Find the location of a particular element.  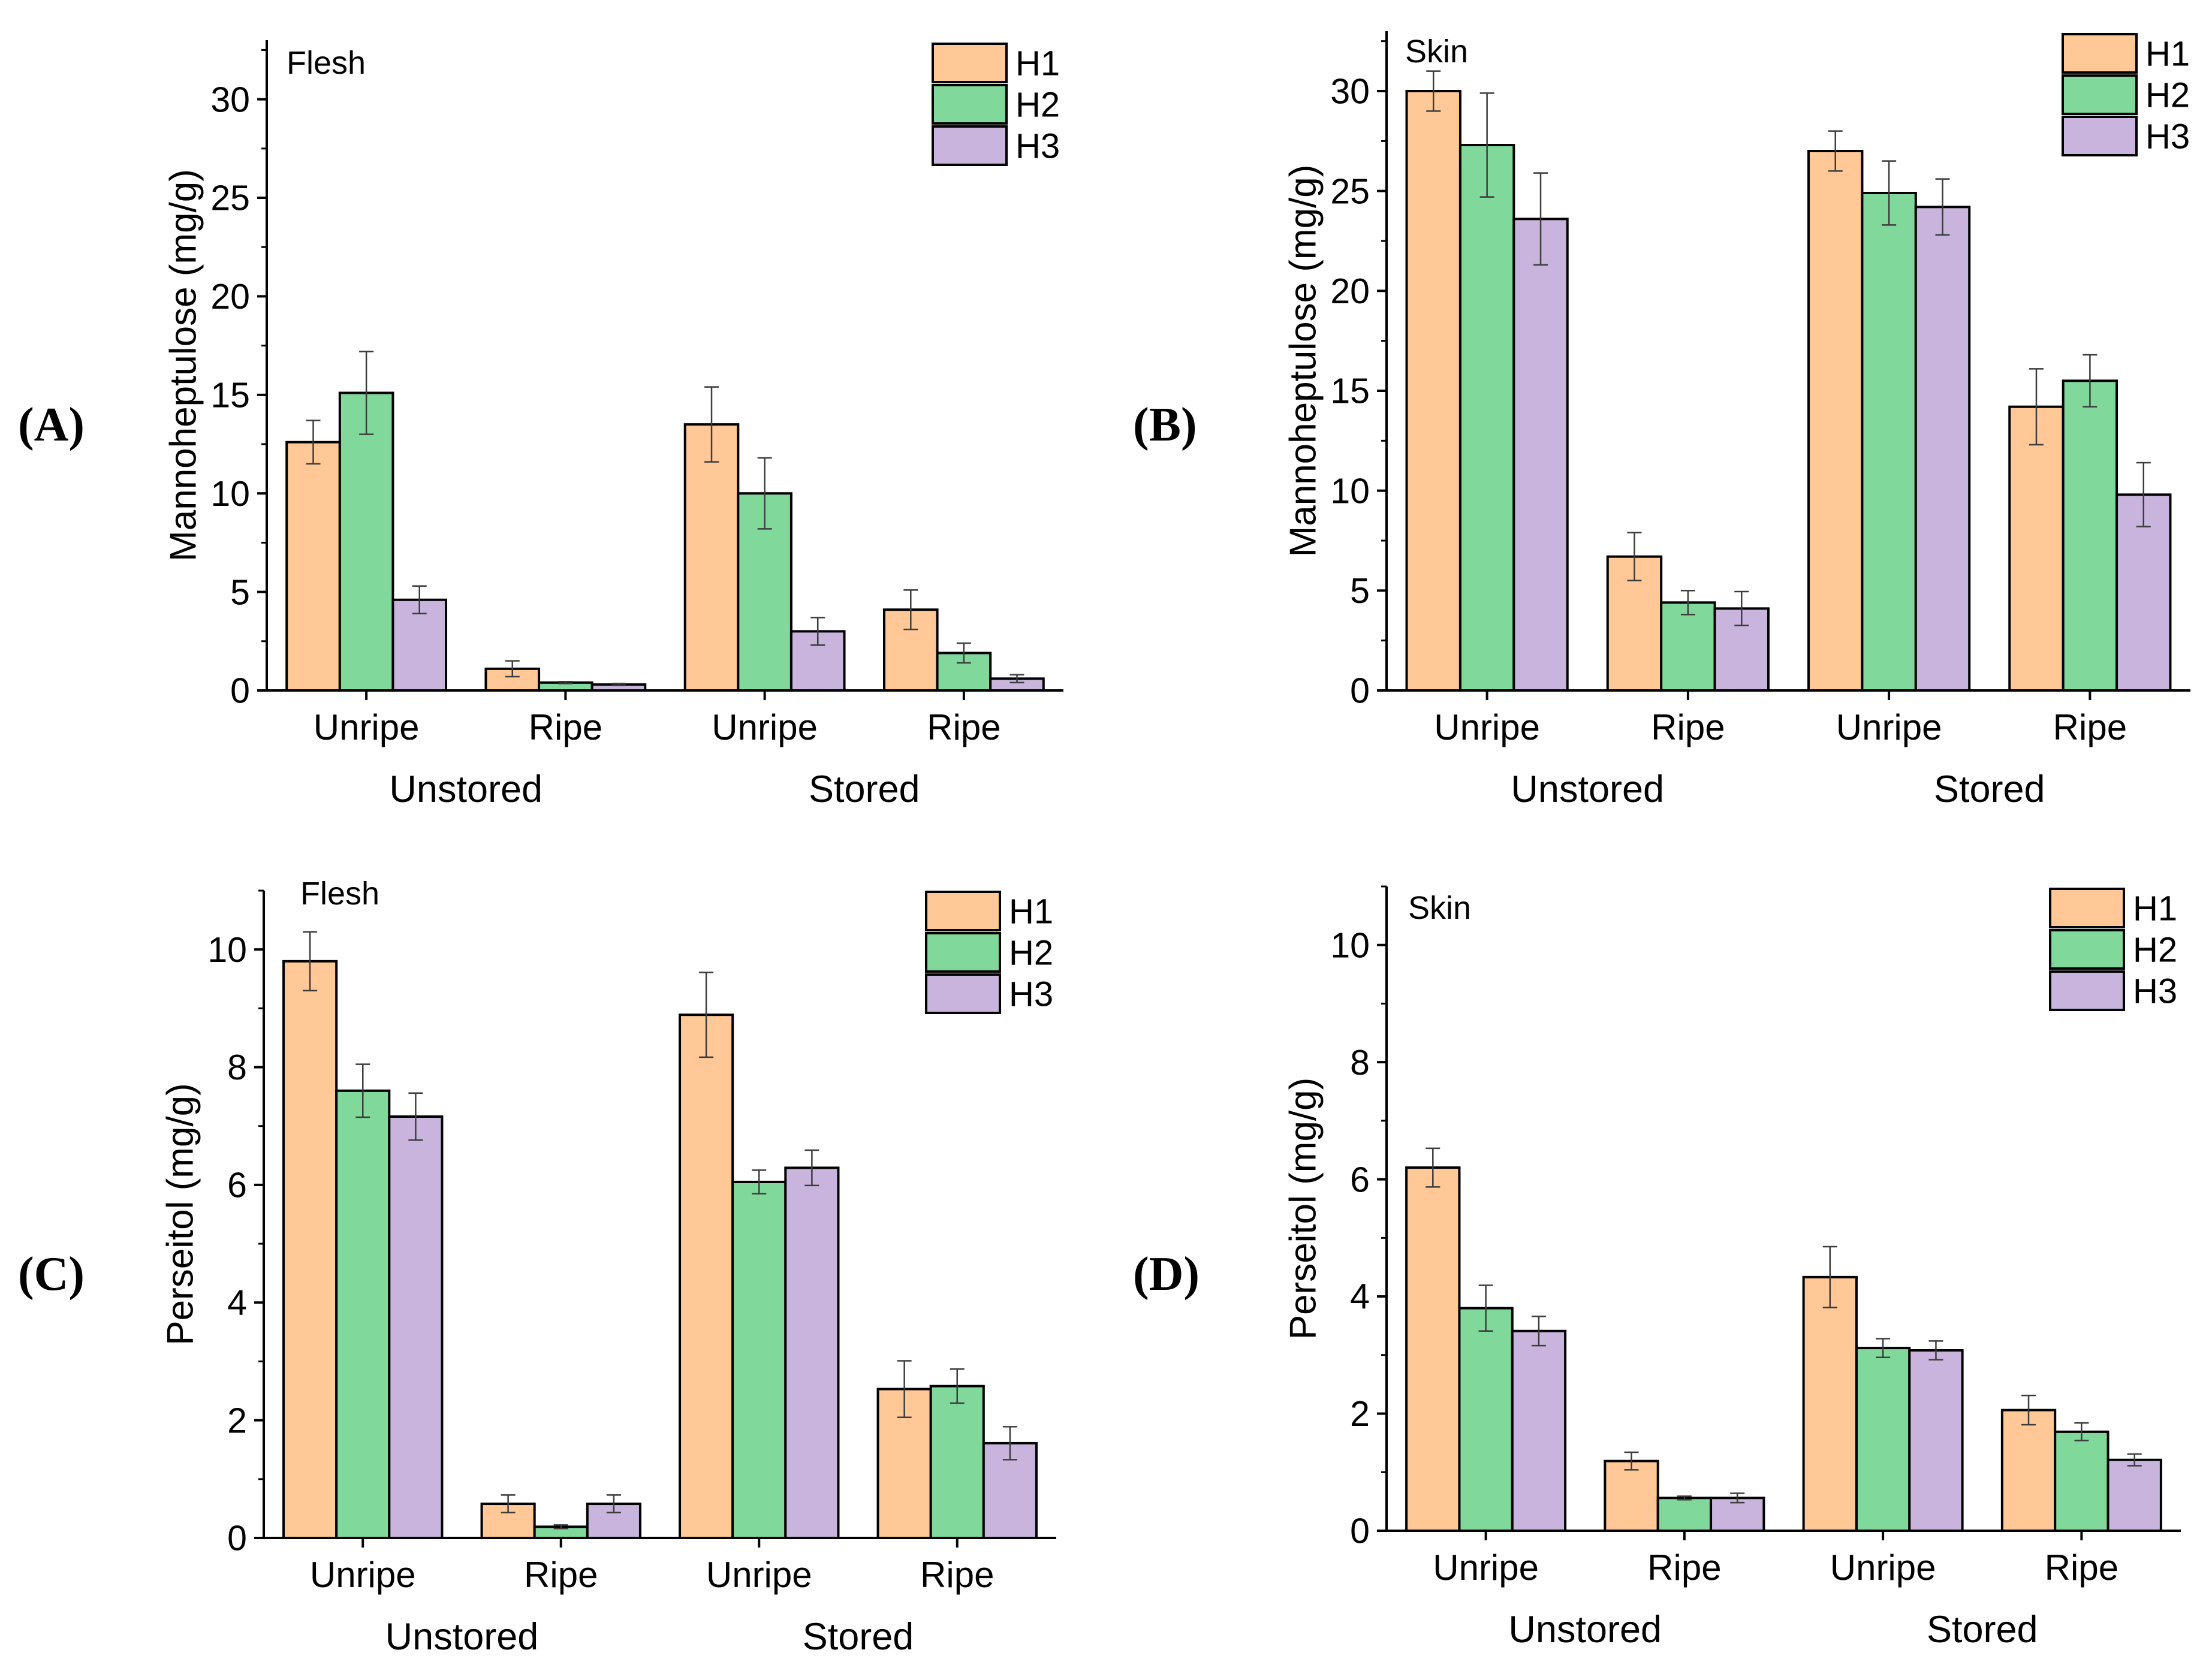

y-tick-label: 8 is located at coordinates (237, 1067).